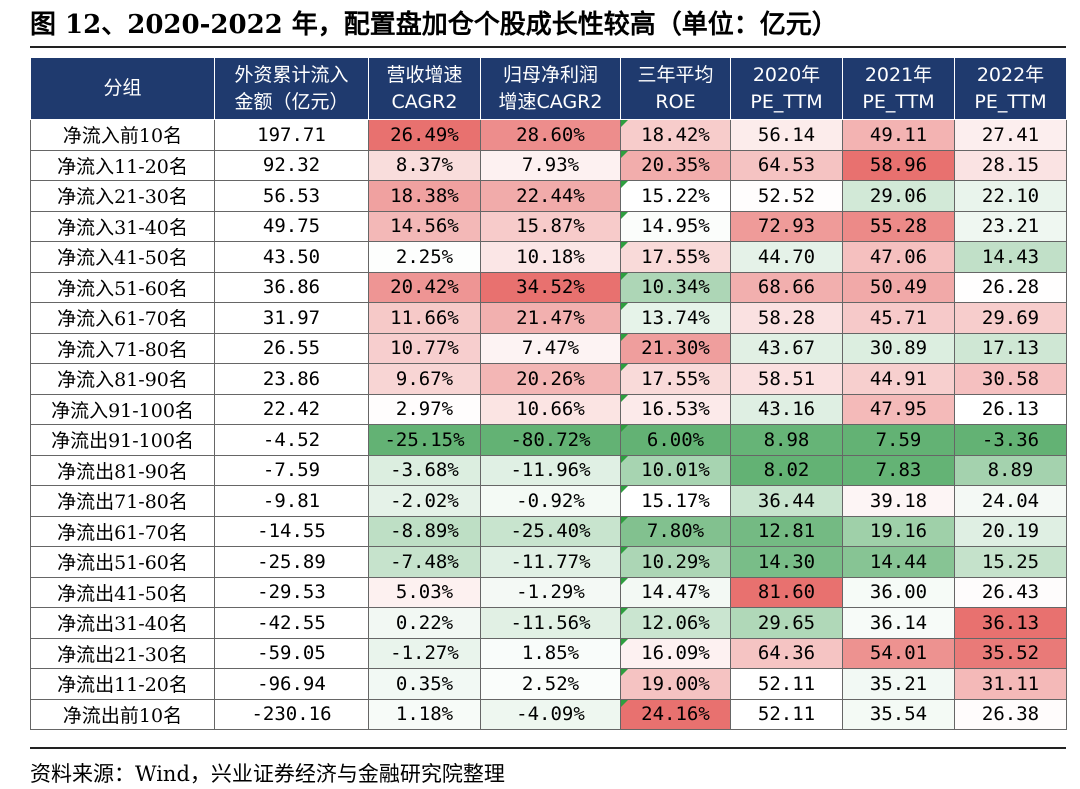 The height and width of the screenshot is (789, 1080). Describe the element at coordinates (122, 592) in the screenshot. I see `group-name-cell: 净流出41-50名` at that location.